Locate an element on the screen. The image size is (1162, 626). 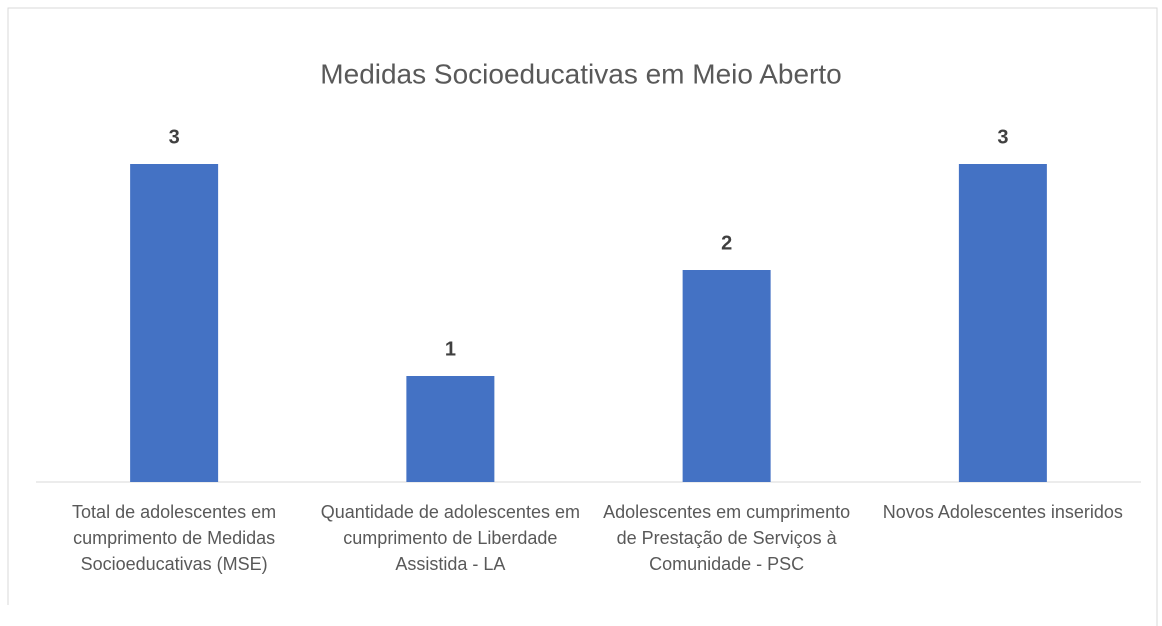
data-label: 1 is located at coordinates (450, 349).